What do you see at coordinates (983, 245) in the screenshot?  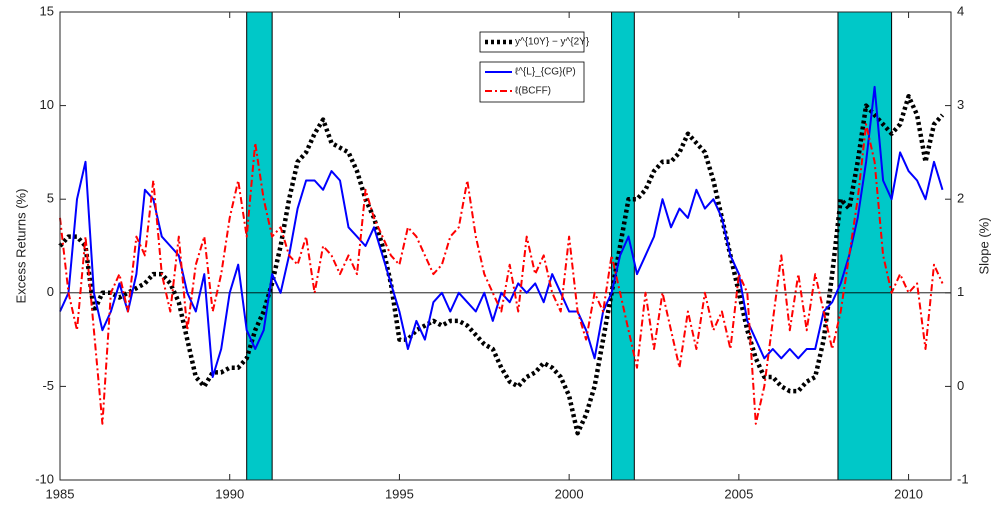 I see `y2-axis-label: Slope (%)` at bounding box center [983, 245].